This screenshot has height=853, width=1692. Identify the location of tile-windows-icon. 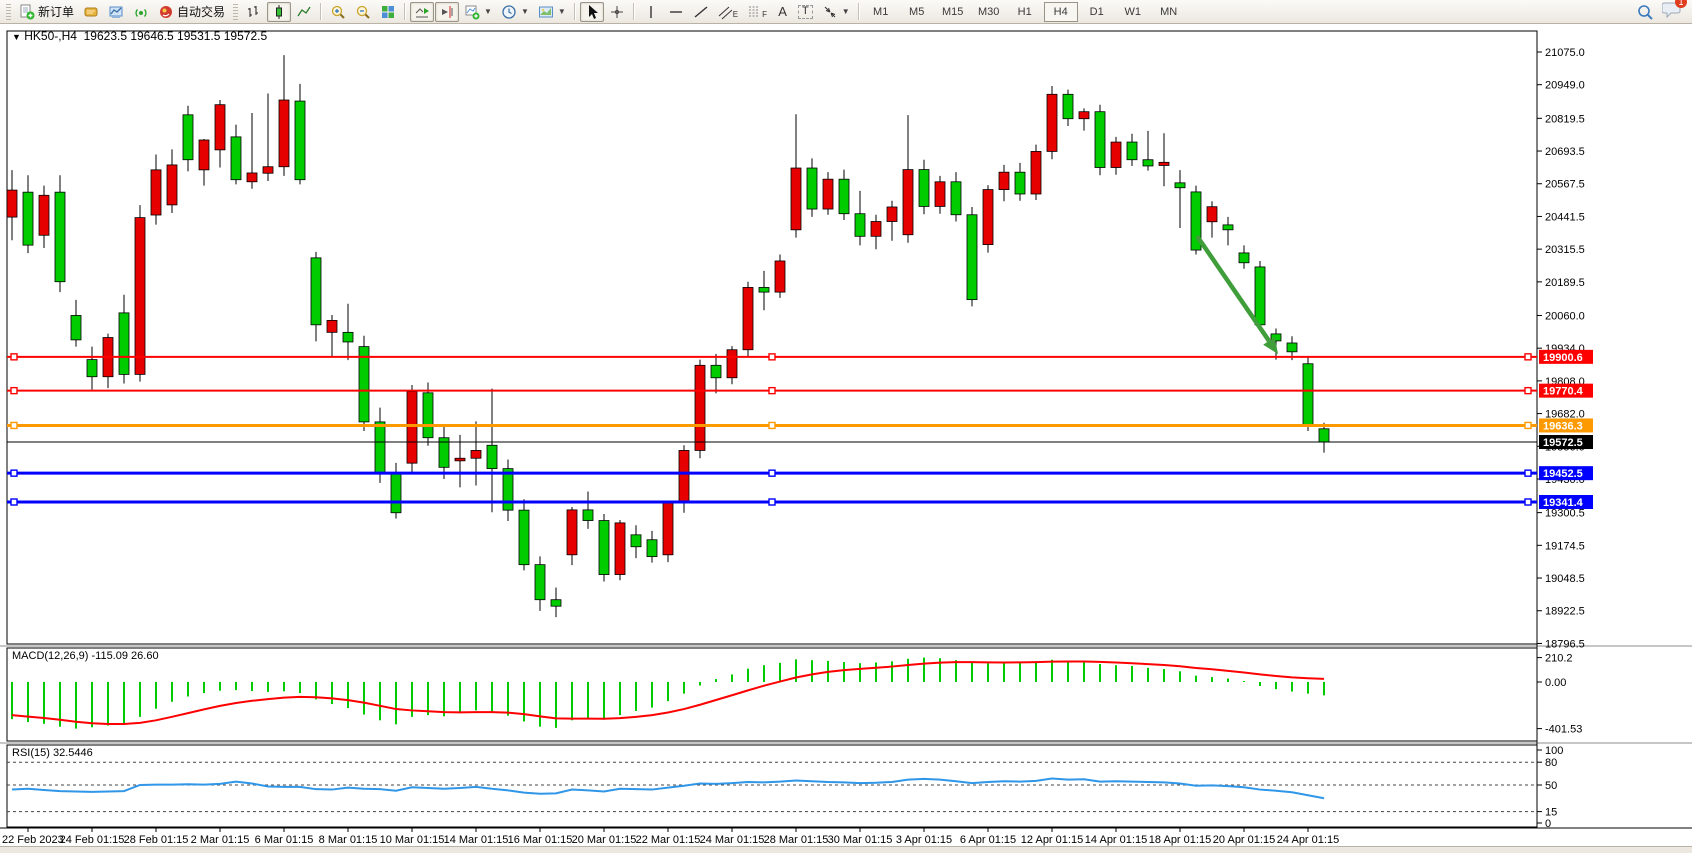
(388, 11).